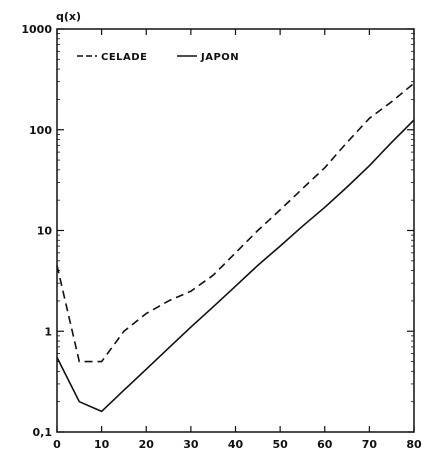  Describe the element at coordinates (45, 231) in the screenshot. I see `y-tick-label: 10` at that location.